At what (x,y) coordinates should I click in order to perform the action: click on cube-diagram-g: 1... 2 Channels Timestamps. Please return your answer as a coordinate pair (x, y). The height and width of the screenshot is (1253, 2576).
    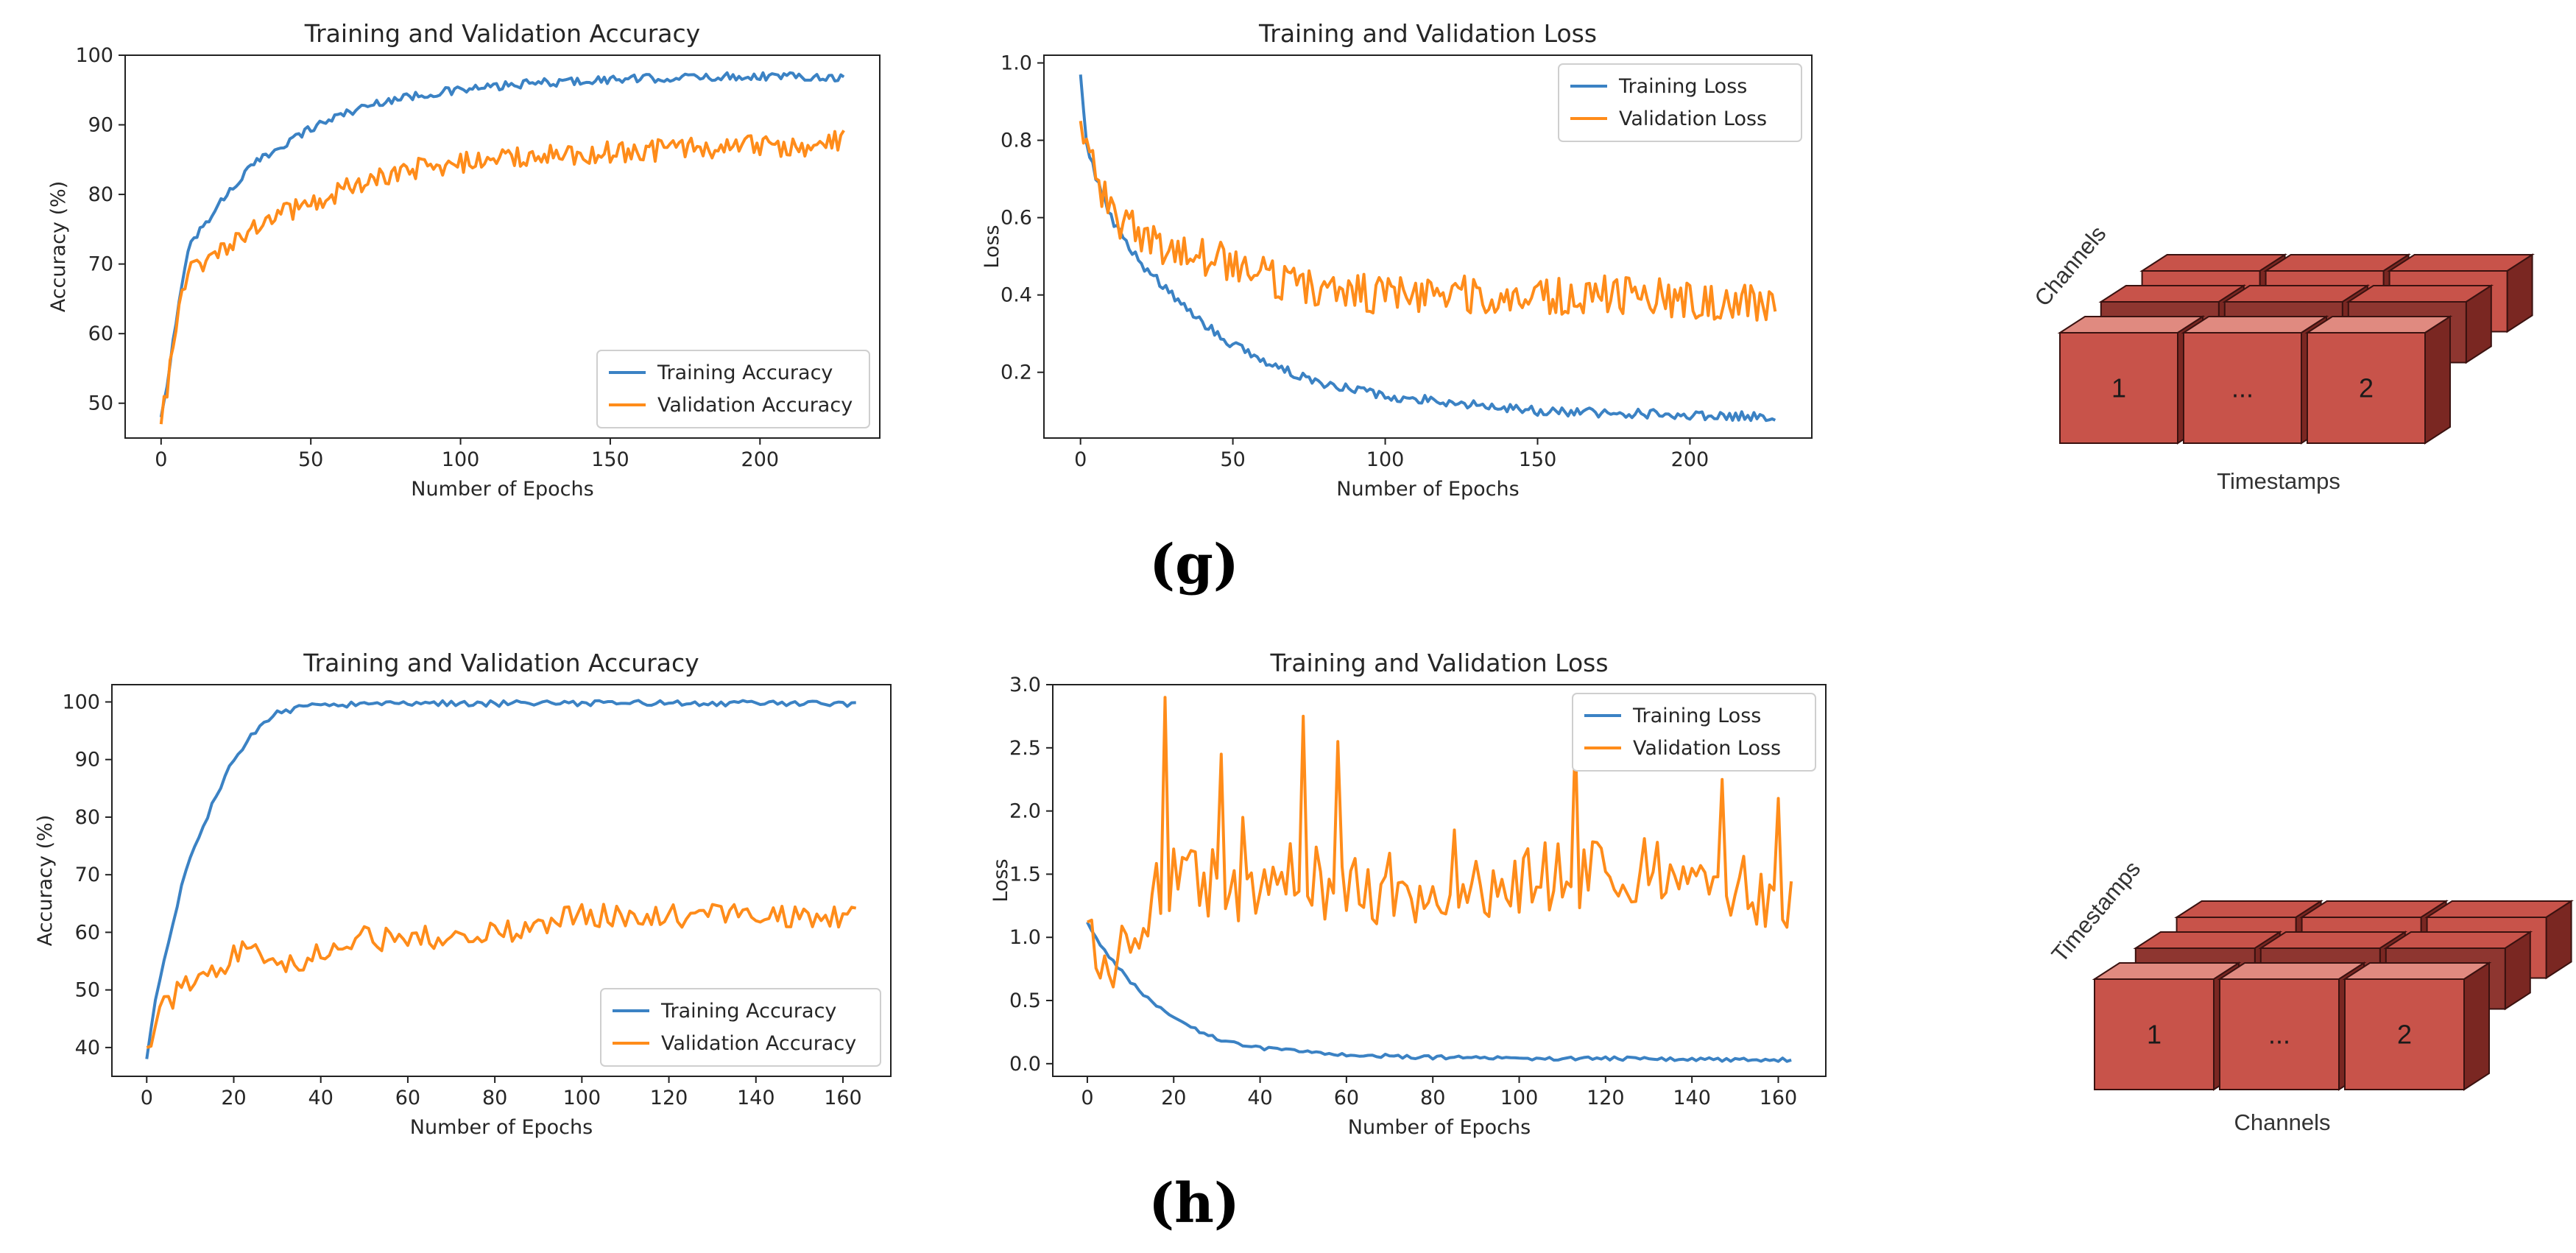
    Looking at the image, I should click on (2282, 357).